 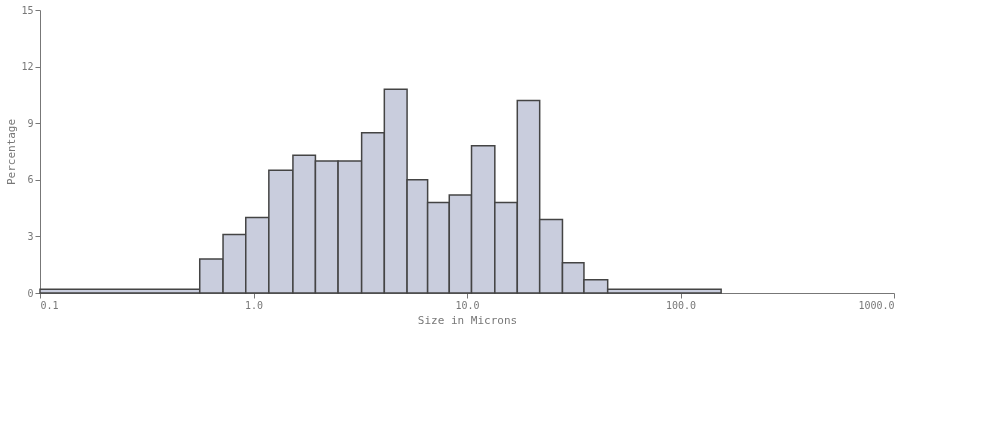 I want to click on y-tick-label: 12, so click(x=27, y=67).